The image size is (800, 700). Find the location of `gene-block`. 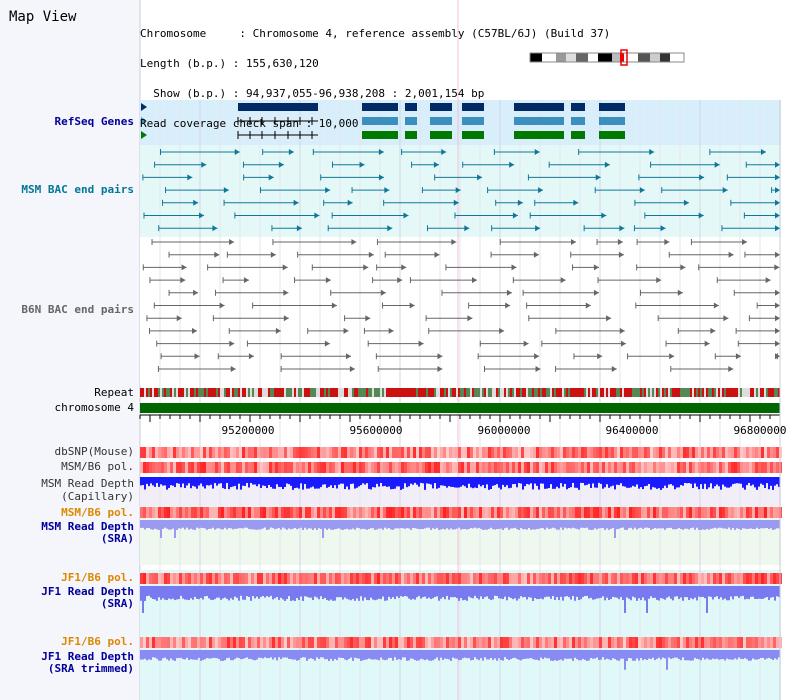

gene-block is located at coordinates (473, 107).